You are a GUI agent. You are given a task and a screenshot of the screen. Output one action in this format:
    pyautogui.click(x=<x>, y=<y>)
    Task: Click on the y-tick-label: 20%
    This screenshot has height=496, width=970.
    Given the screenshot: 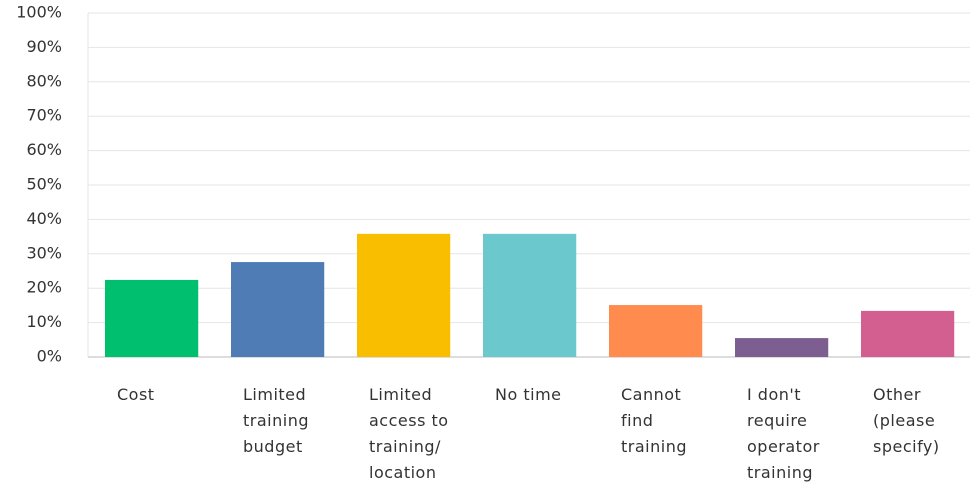 What is the action you would take?
    pyautogui.click(x=44, y=287)
    